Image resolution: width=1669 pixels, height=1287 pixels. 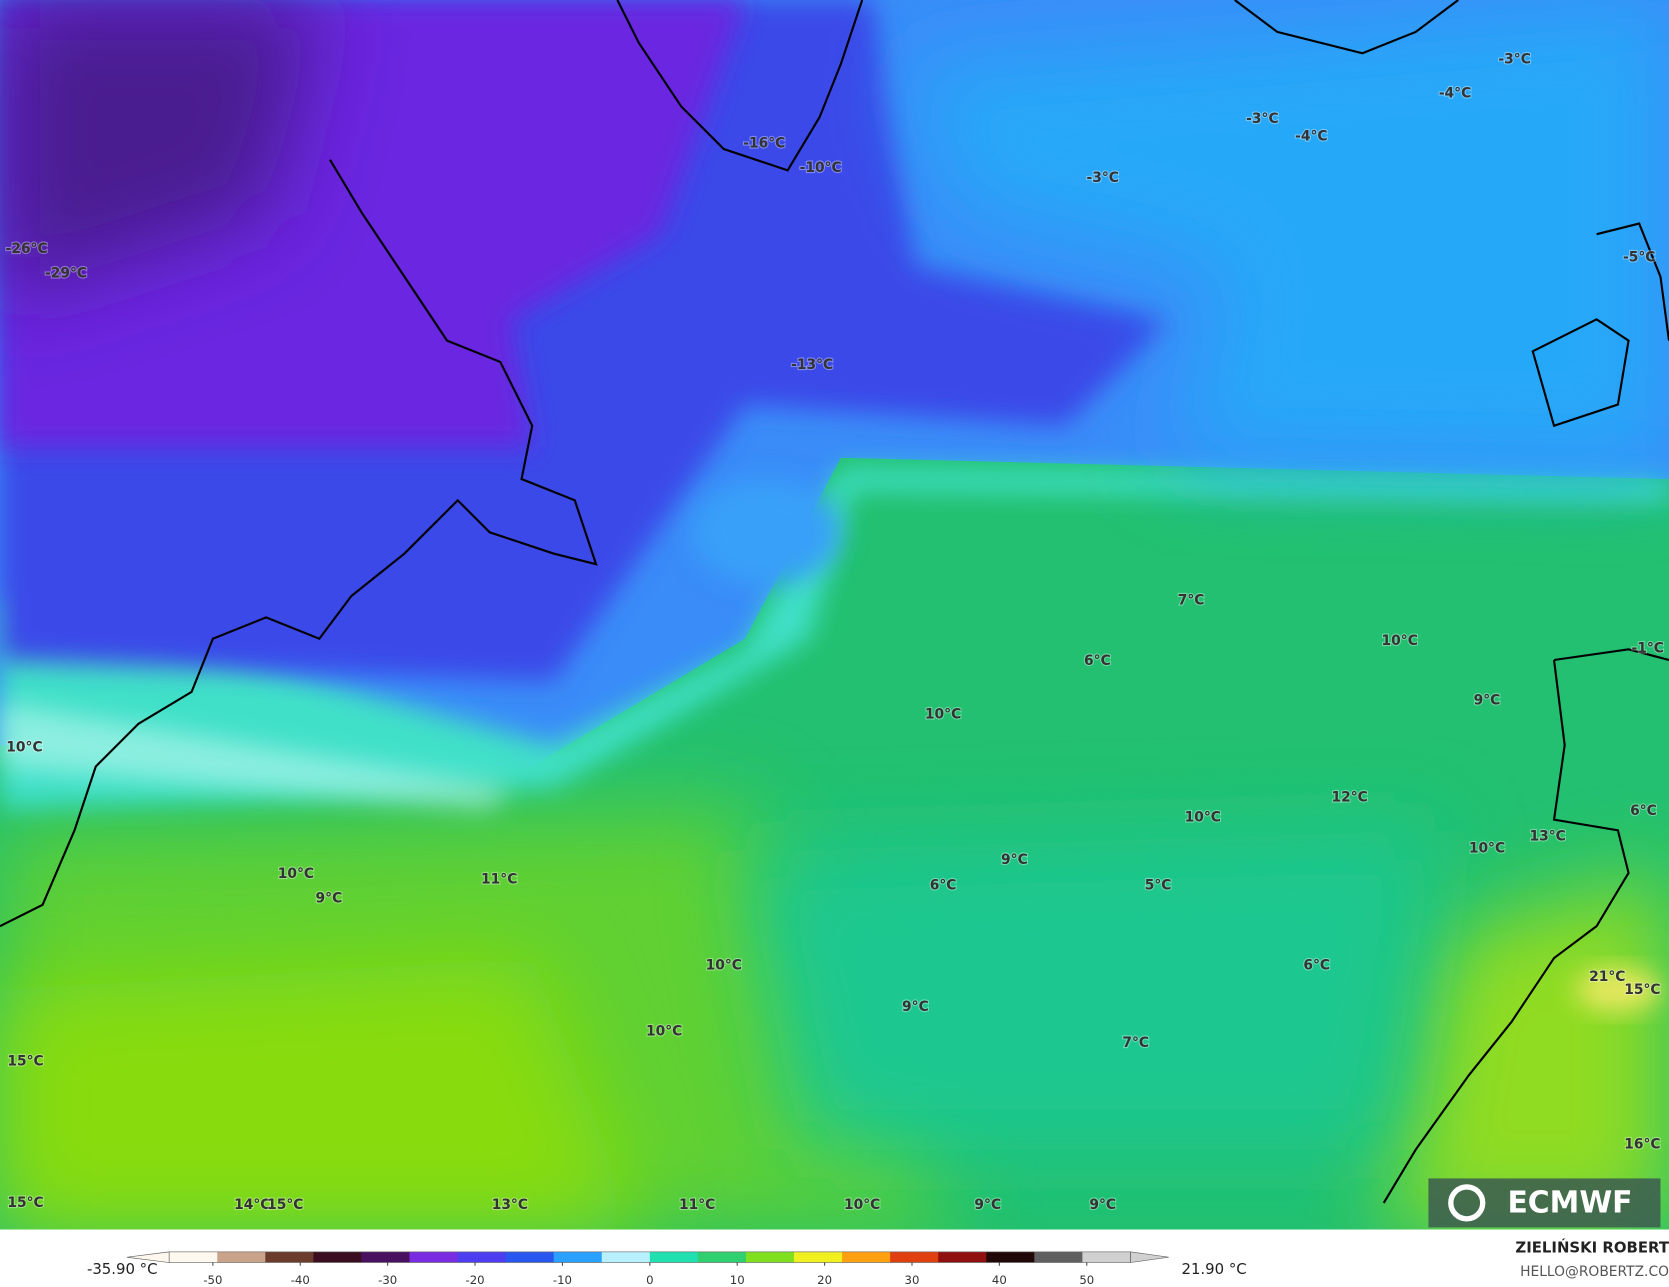 I want to click on email: HELLO@ROBERTZ.CO, so click(x=1594, y=1272).